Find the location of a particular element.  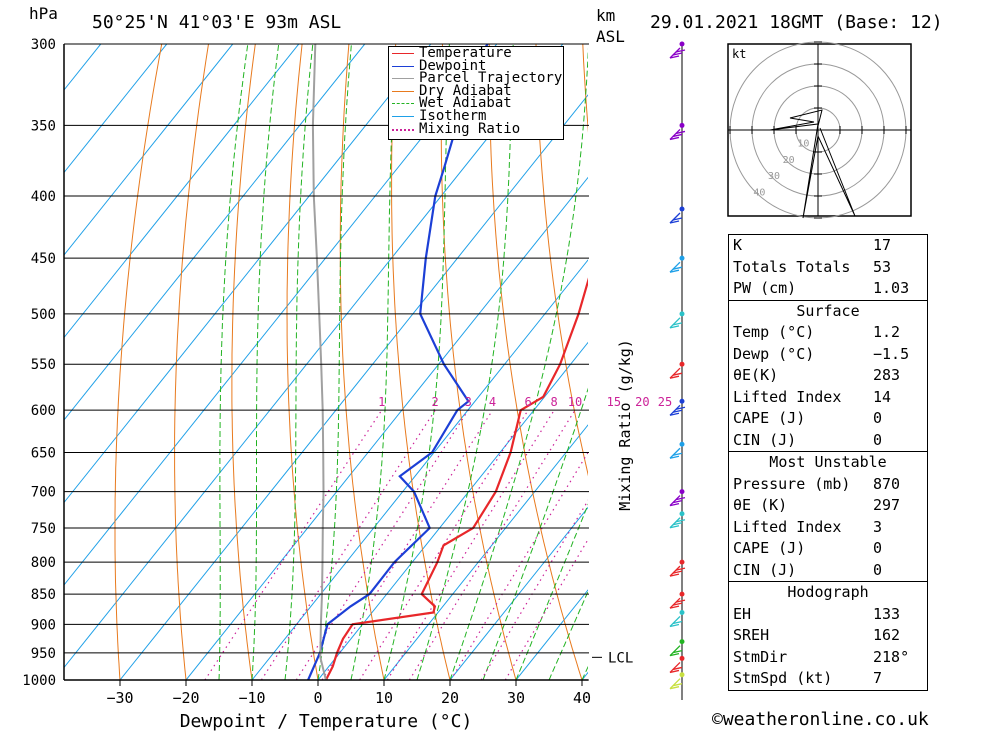

surface-row: θE(K) 283 is located at coordinates (817, 375).